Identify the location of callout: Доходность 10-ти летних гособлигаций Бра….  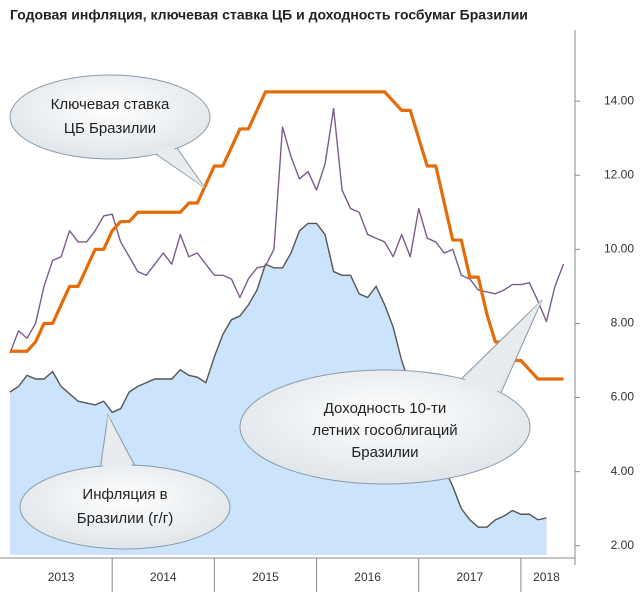
(391, 392).